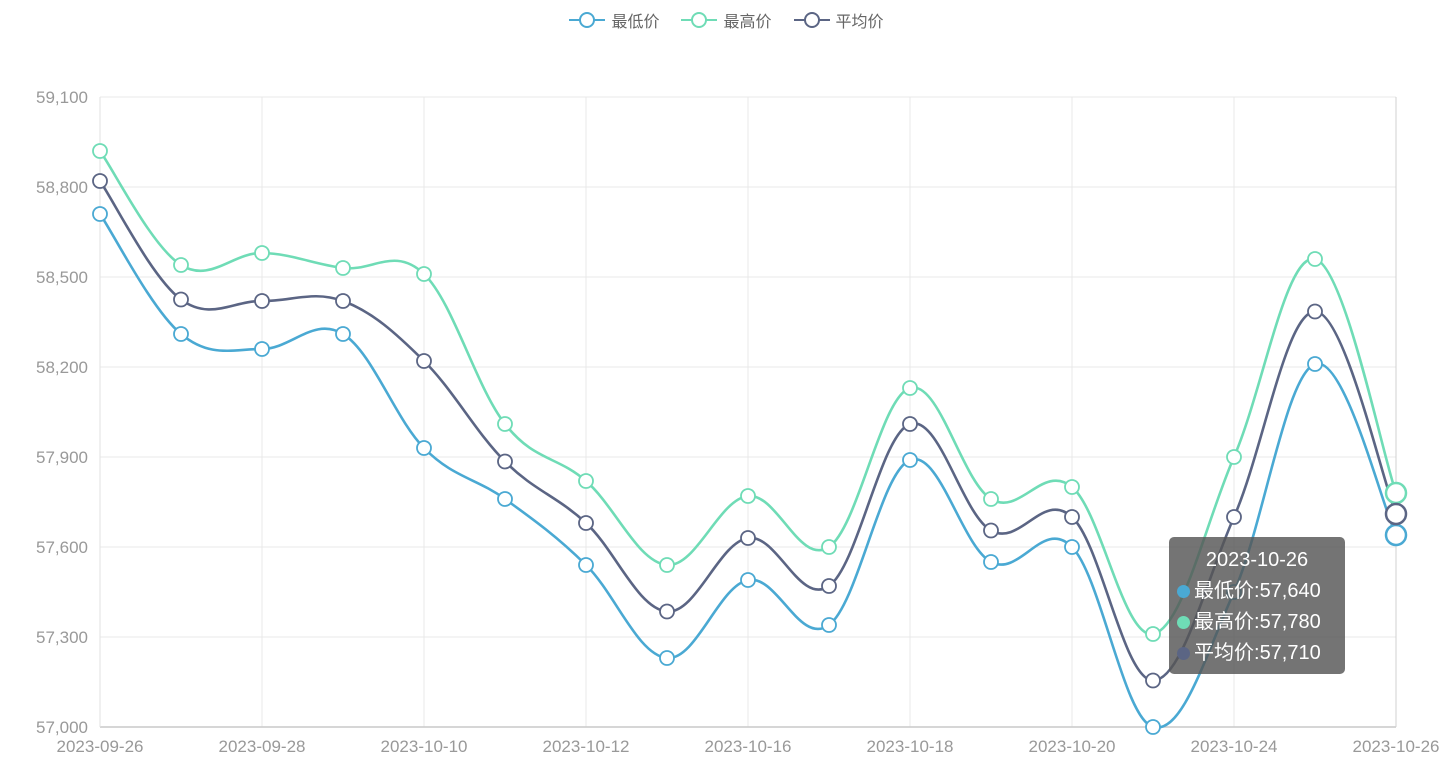  What do you see at coordinates (424, 746) in the screenshot?
I see `x-tick-label: 2023-10-10` at bounding box center [424, 746].